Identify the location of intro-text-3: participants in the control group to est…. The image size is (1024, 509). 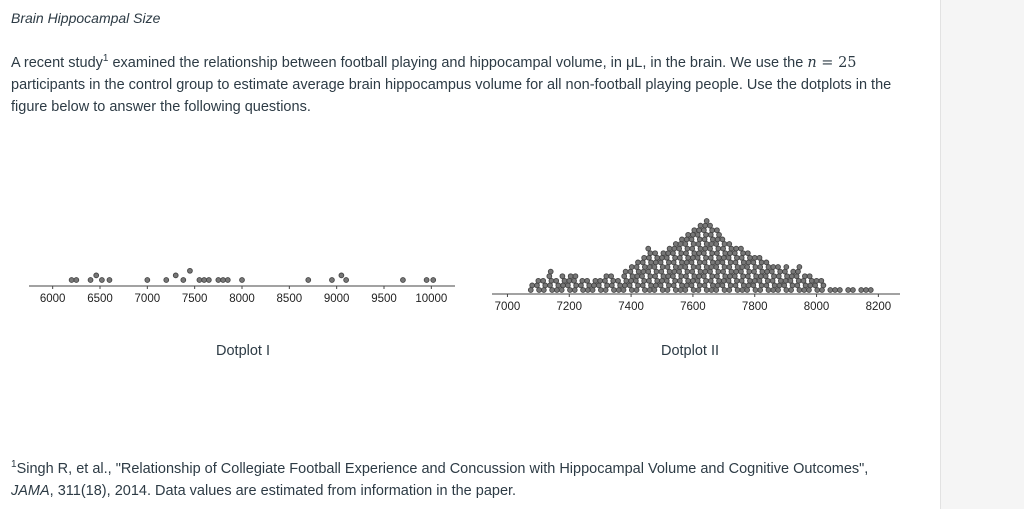
(451, 96).